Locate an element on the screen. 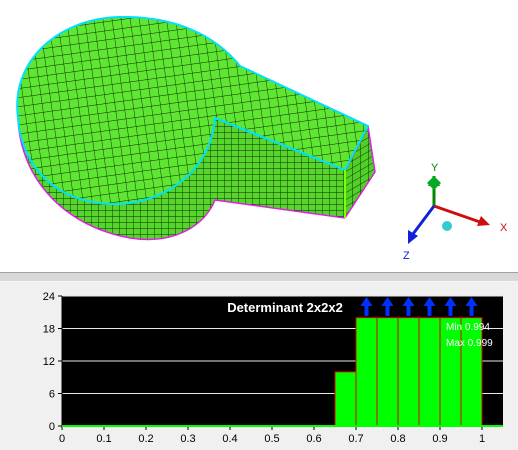 The height and width of the screenshot is (450, 518). top-face-inner-edge is located at coordinates (280, 144).